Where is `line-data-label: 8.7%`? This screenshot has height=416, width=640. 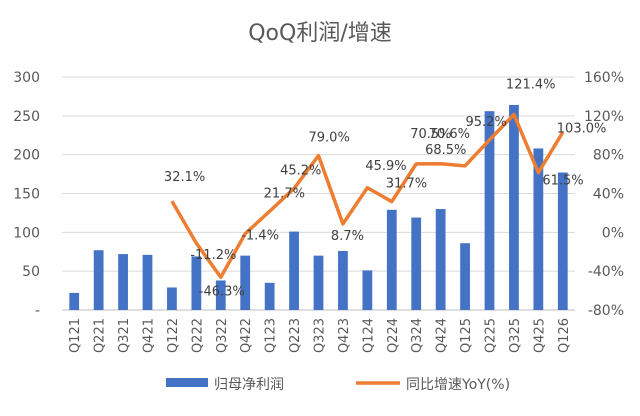 line-data-label: 8.7% is located at coordinates (347, 236).